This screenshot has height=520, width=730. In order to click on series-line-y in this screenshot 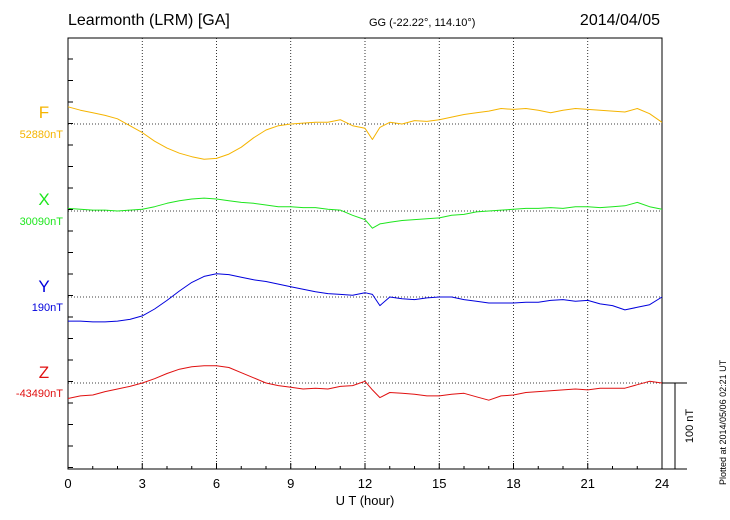, I will do `click(365, 298)`.